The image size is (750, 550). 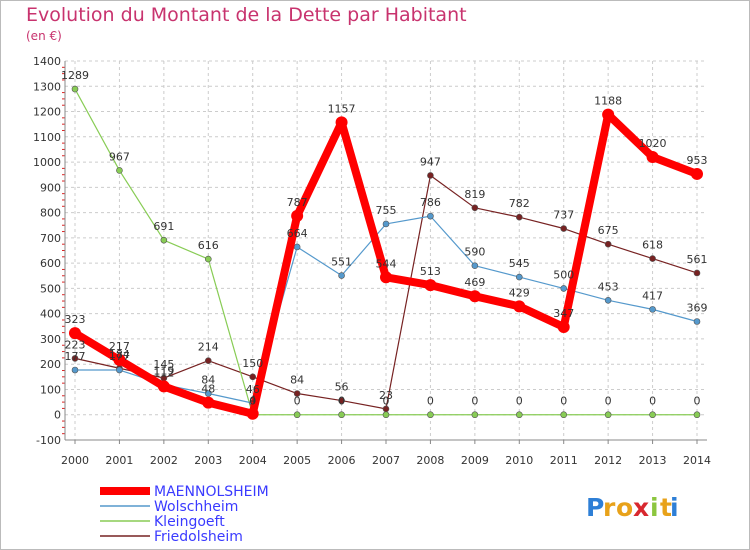 I want to click on x-tick-label: 2011, so click(x=564, y=460).